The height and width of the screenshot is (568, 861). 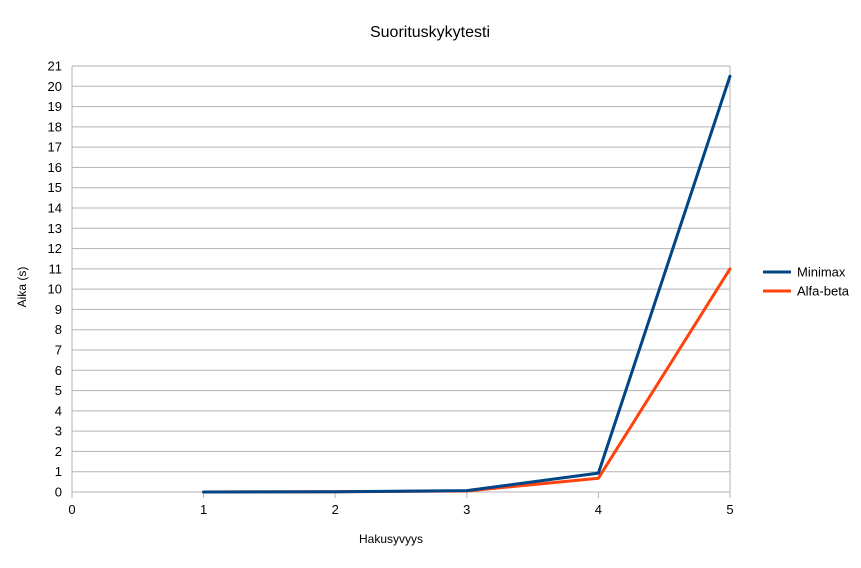 I want to click on y-tick-label: 10, so click(x=55, y=289).